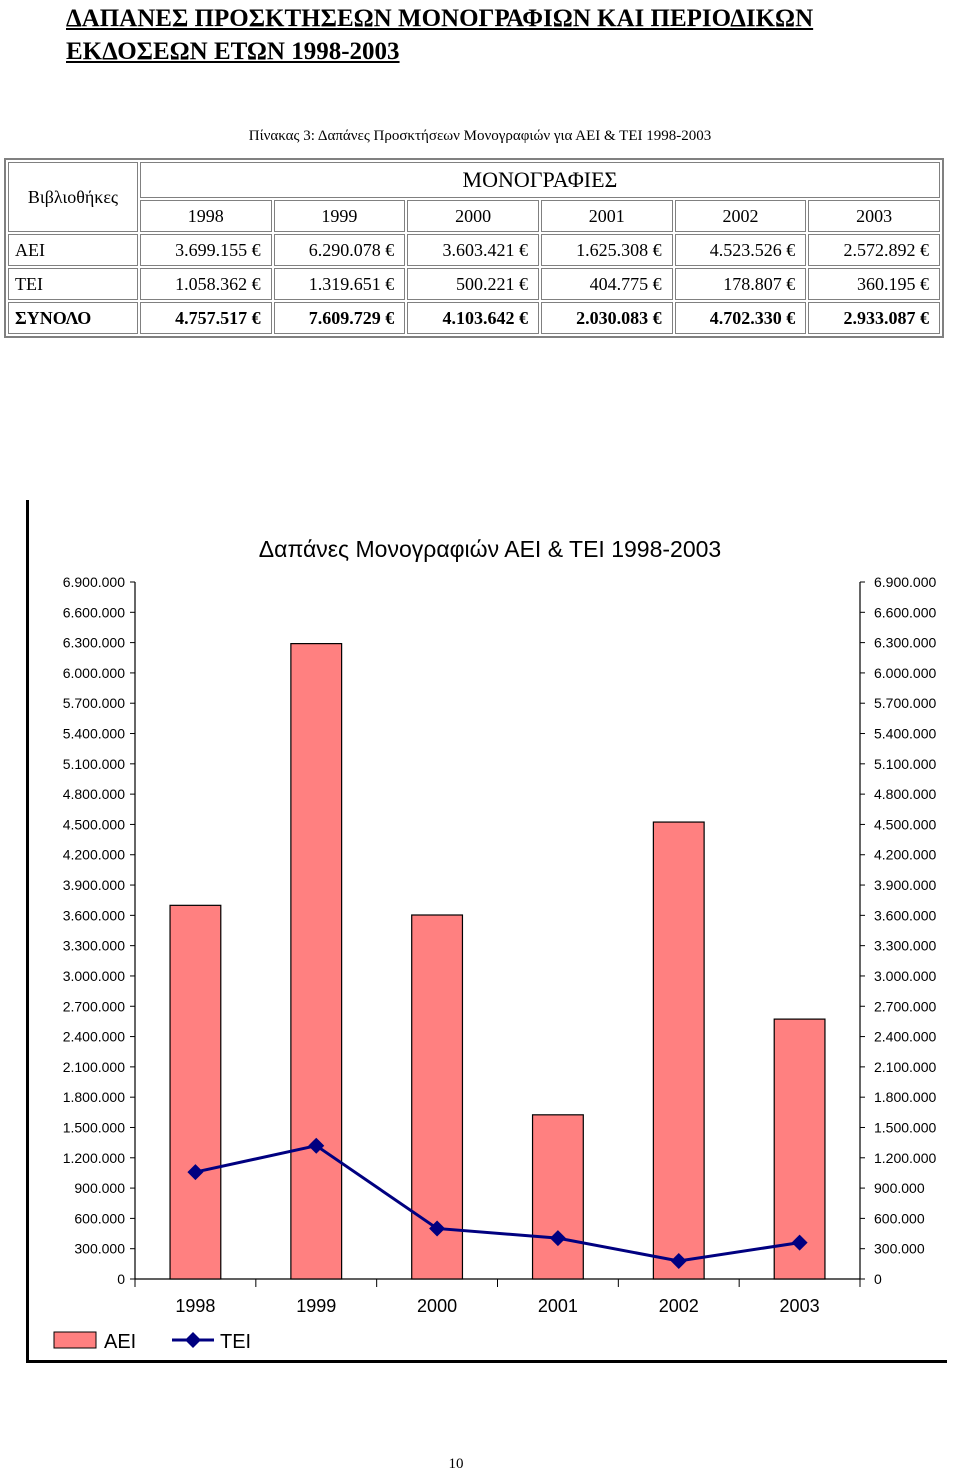  What do you see at coordinates (905, 1006) in the screenshot?
I see `y-tick-label-right: 2.700.000` at bounding box center [905, 1006].